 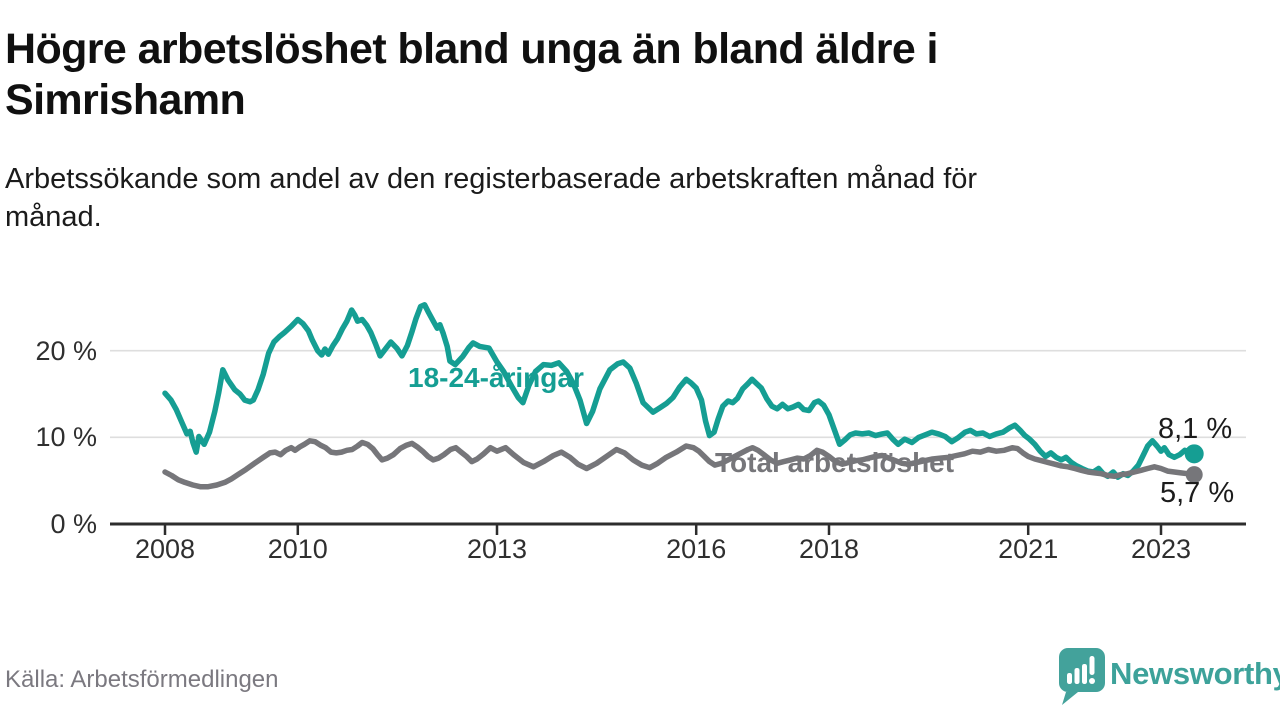 What do you see at coordinates (835, 462) in the screenshot?
I see `series-label-total: Total arbetslöshet` at bounding box center [835, 462].